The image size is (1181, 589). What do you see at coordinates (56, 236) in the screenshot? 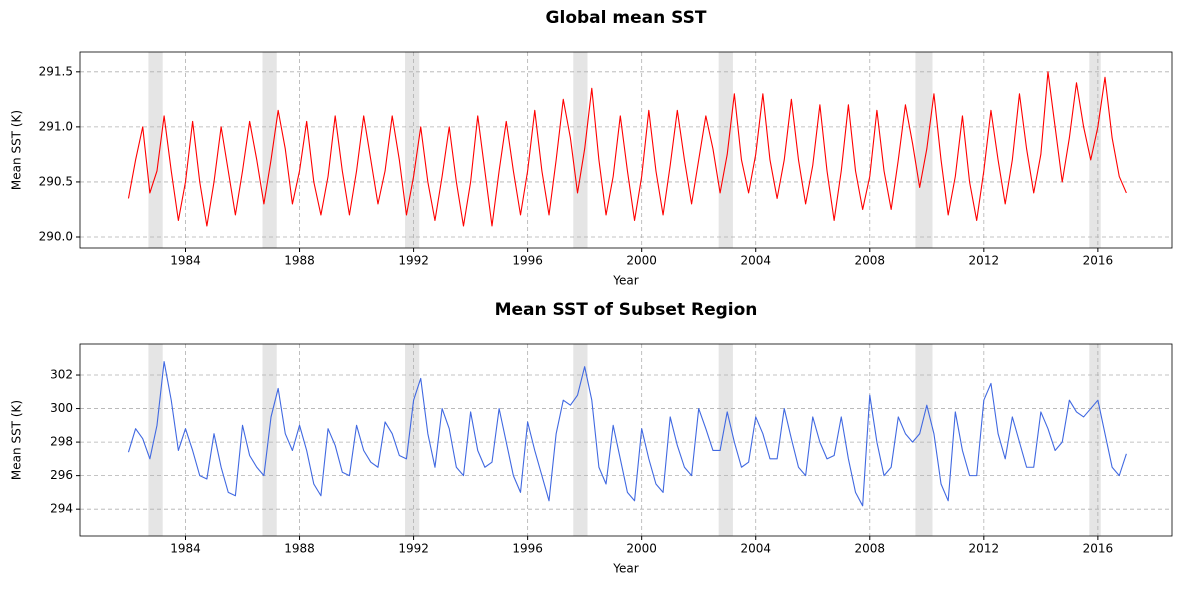
I see `y-tick-label: 290.0` at bounding box center [56, 236].